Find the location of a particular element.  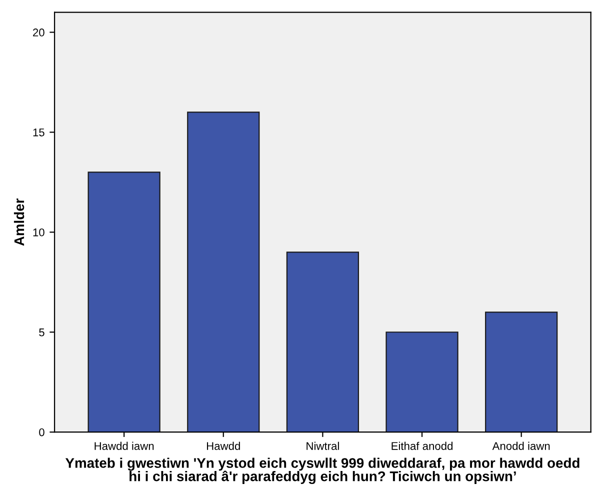

x-tick-label: Hawdd is located at coordinates (223, 446).